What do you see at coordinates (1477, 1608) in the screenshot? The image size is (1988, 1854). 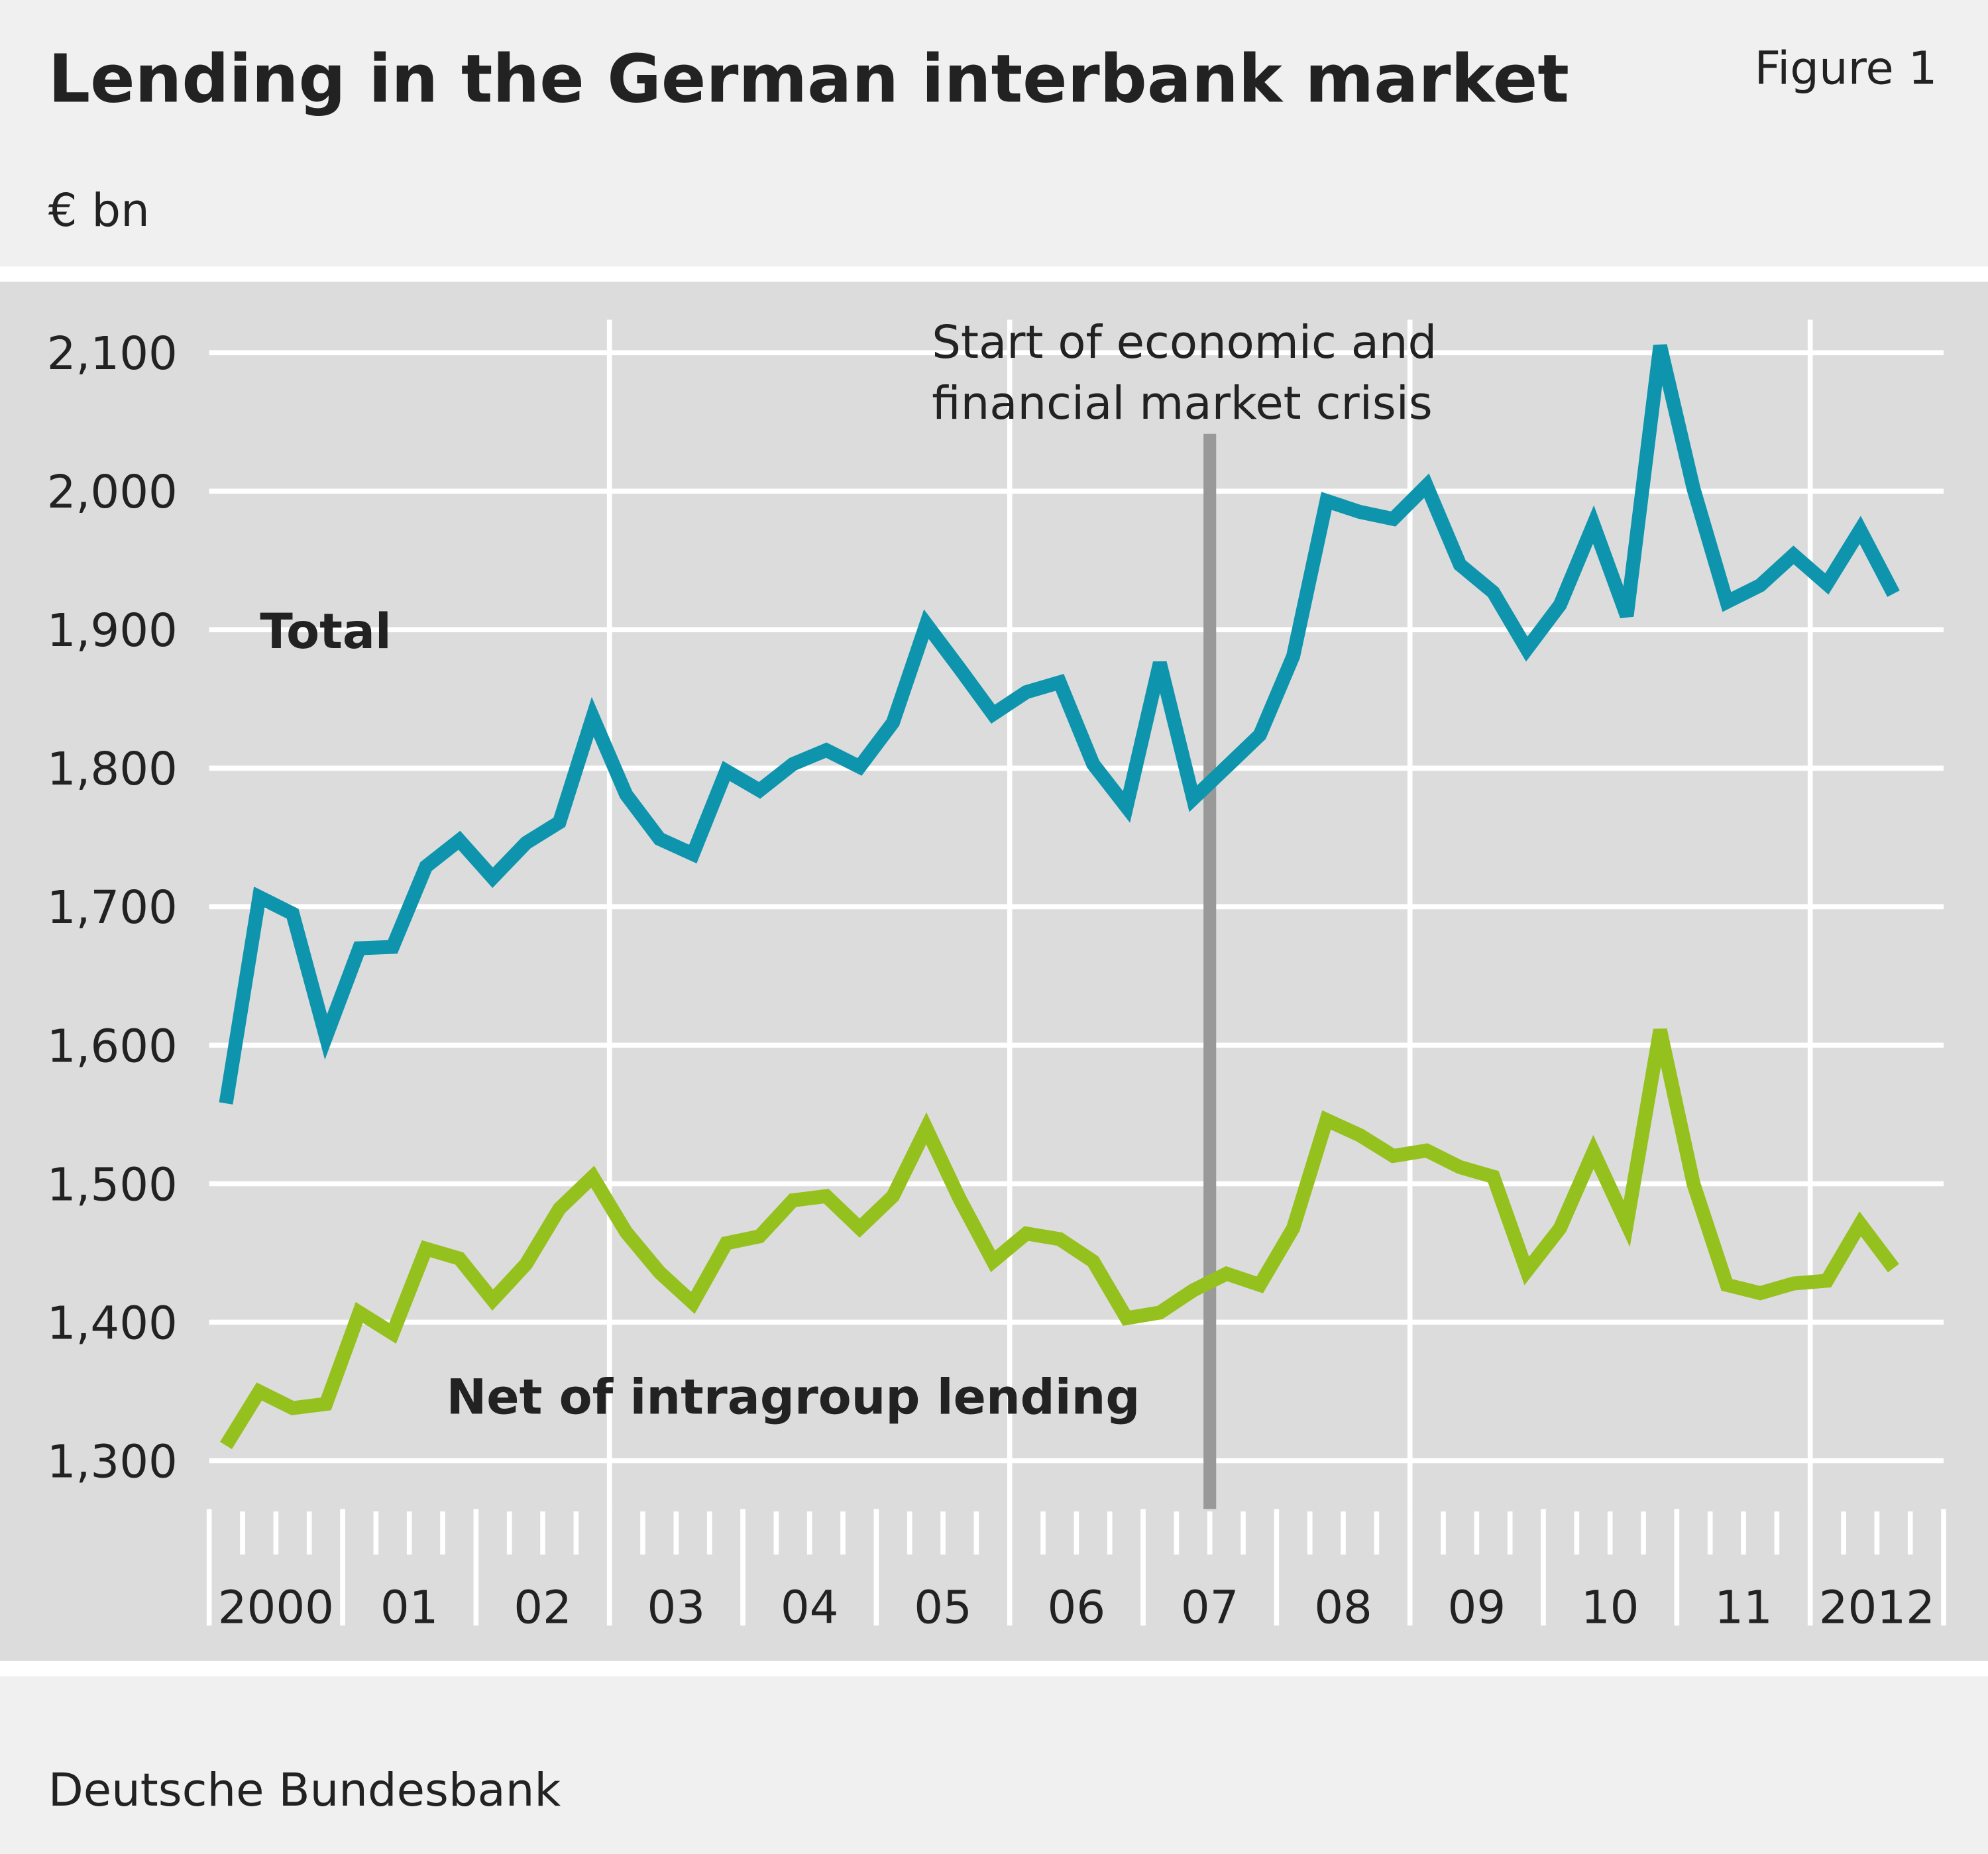 I see `x-tick-label: 09` at bounding box center [1477, 1608].